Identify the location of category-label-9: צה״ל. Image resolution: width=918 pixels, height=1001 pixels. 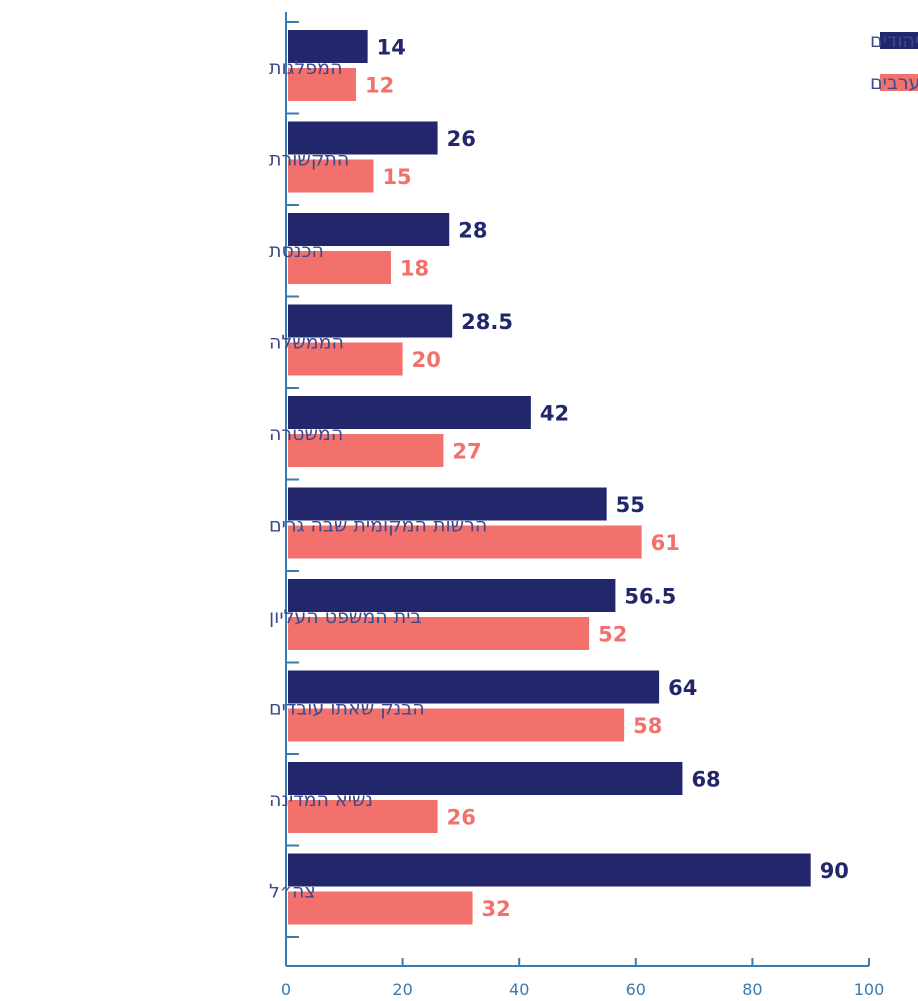
(292, 892).